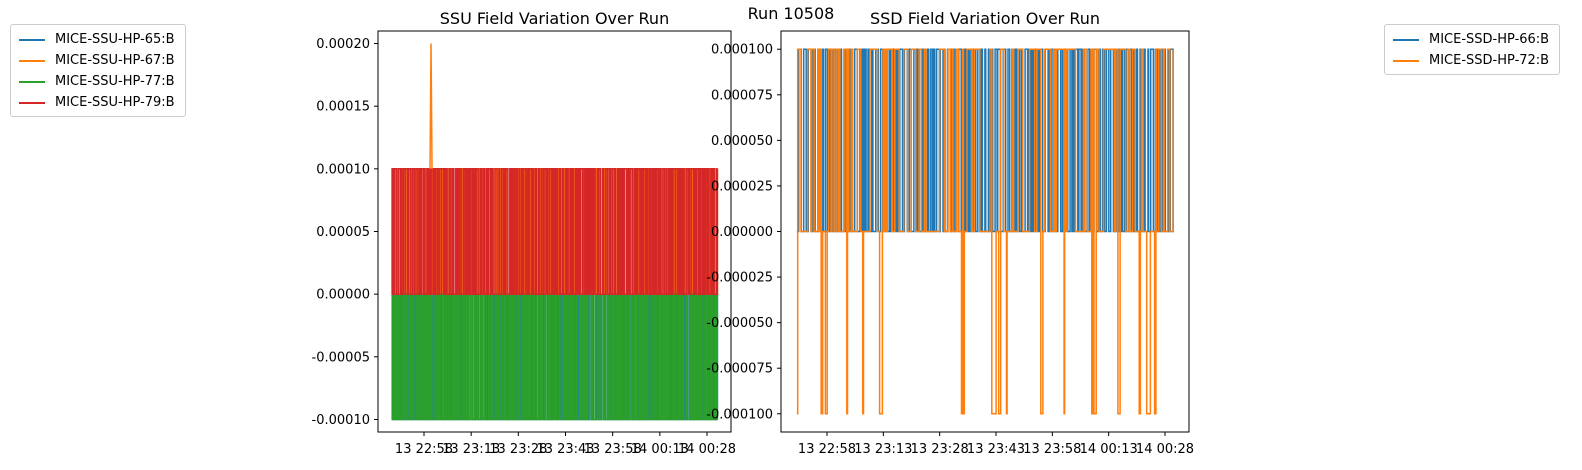  What do you see at coordinates (115, 60) in the screenshot?
I see `legend-label: MICE-SSU-HP-67:B` at bounding box center [115, 60].